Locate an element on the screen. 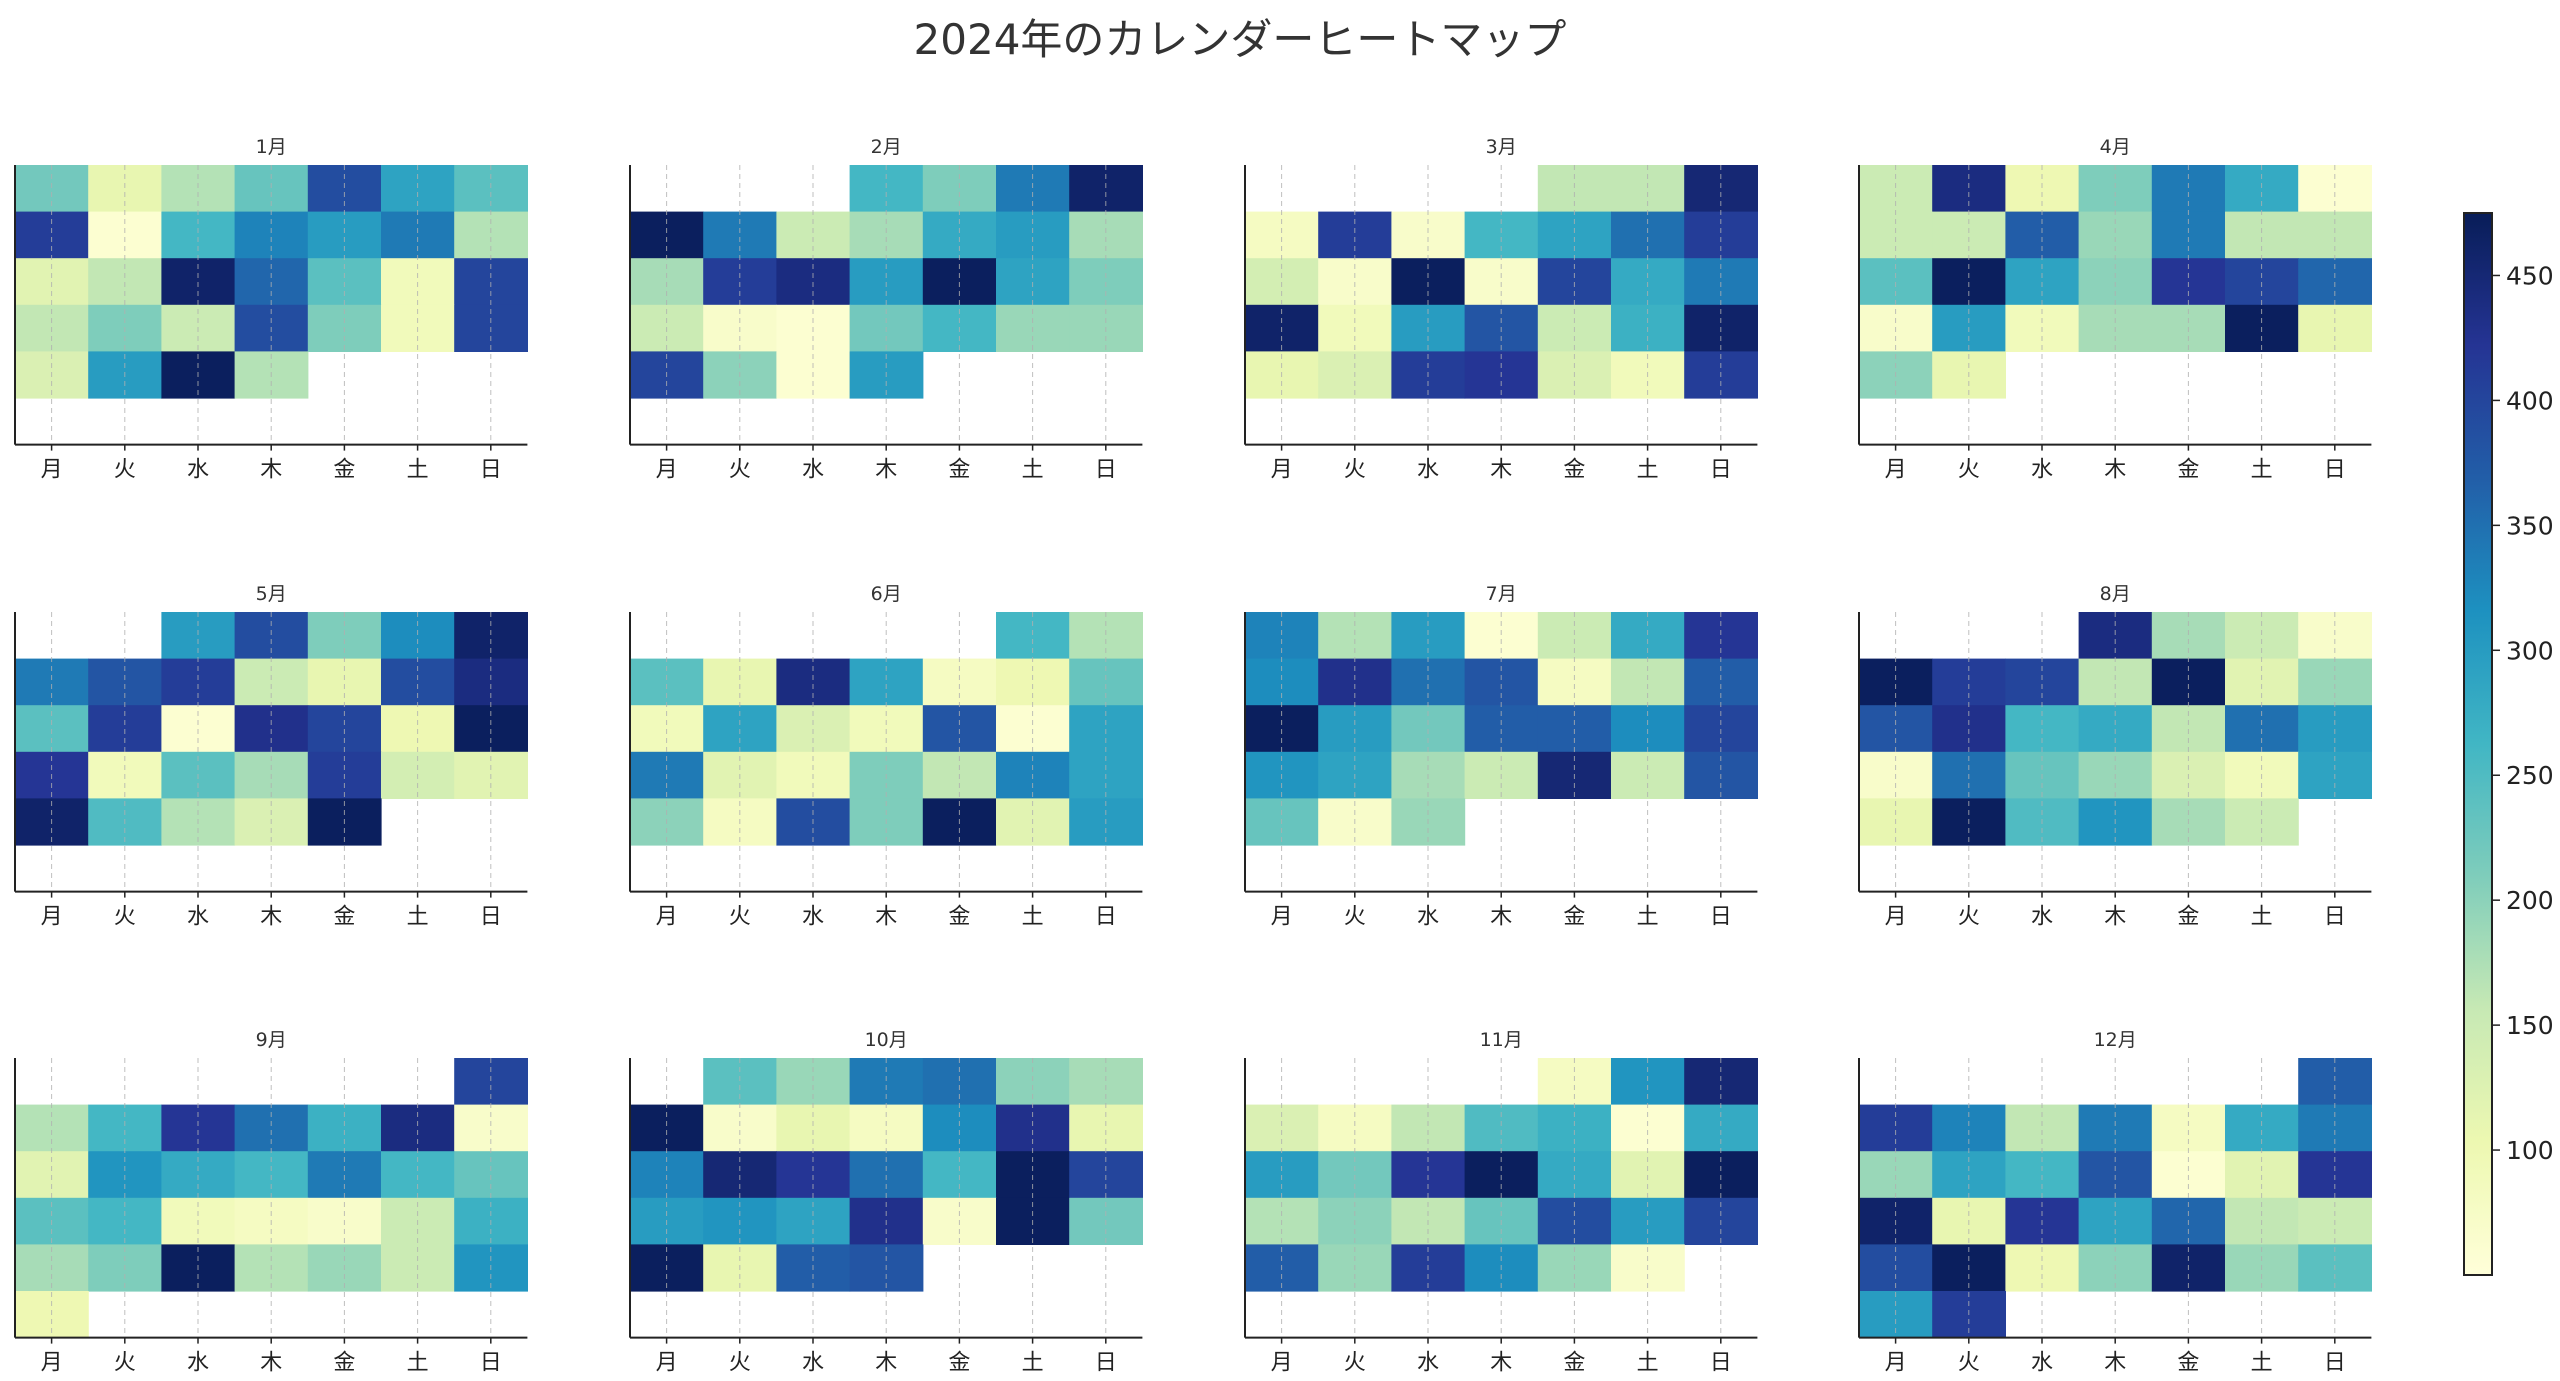 This screenshot has width=2560, height=1381. month-panel: 3月月 火 水 木 金 土 日 is located at coordinates (1501, 309).